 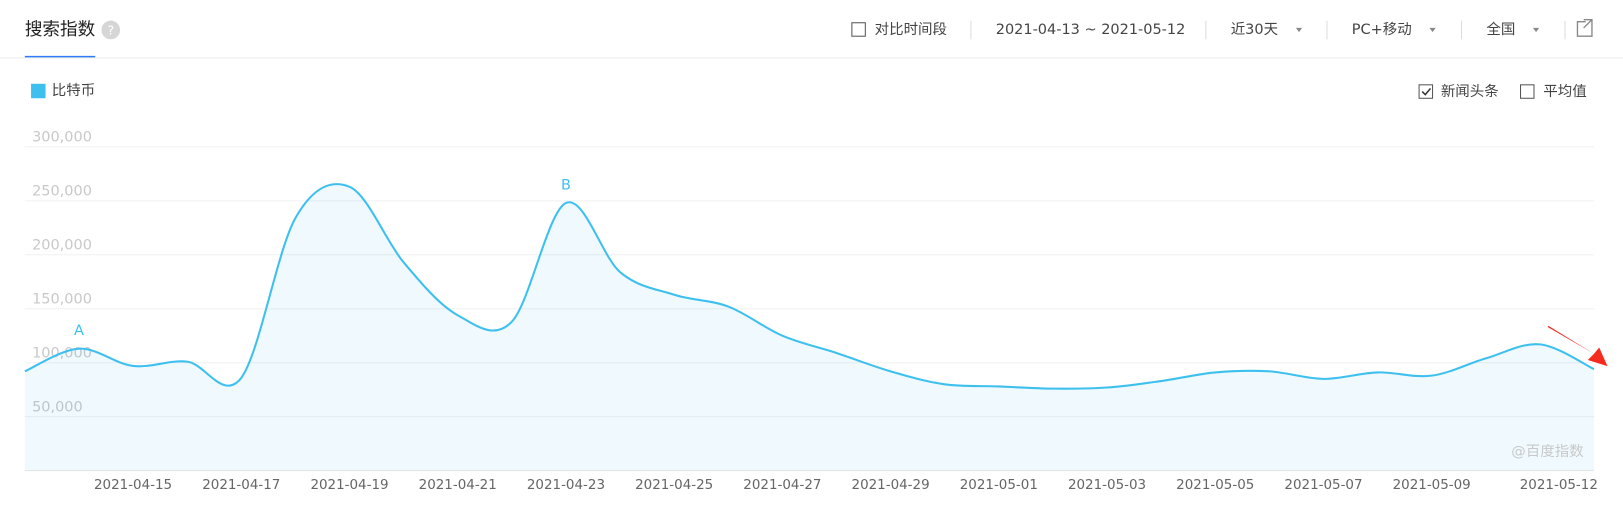 What do you see at coordinates (79, 331) in the screenshot?
I see `point-label: A` at bounding box center [79, 331].